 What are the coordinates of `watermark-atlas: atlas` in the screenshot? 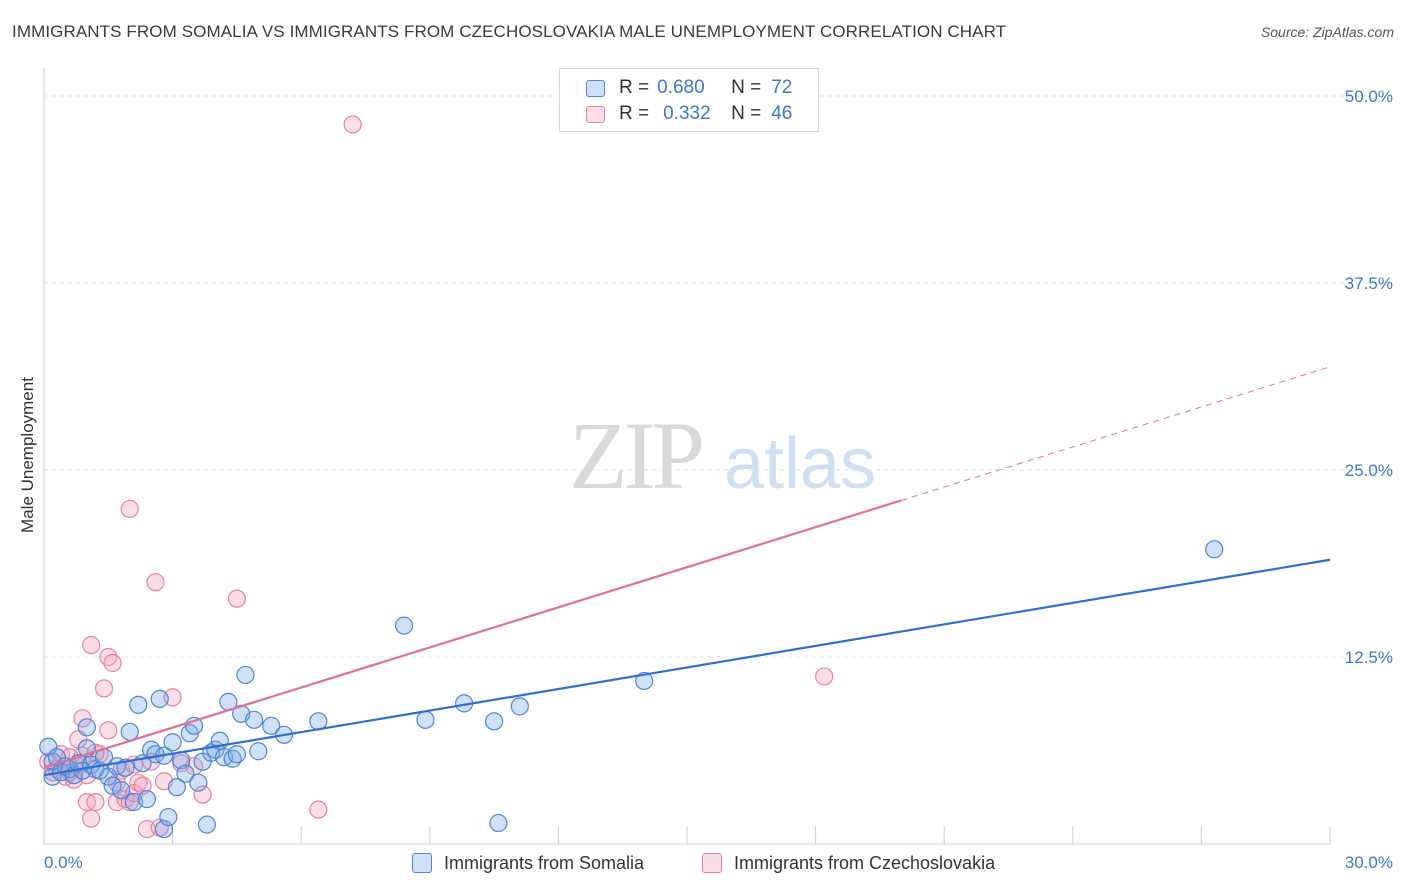 It's located at (800, 464).